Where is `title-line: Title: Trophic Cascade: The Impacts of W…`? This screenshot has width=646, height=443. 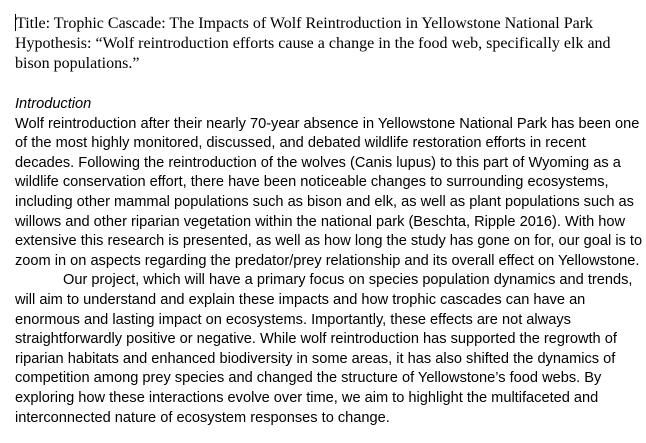 title-line: Title: Trophic Cascade: The Impacts of W… is located at coordinates (329, 24).